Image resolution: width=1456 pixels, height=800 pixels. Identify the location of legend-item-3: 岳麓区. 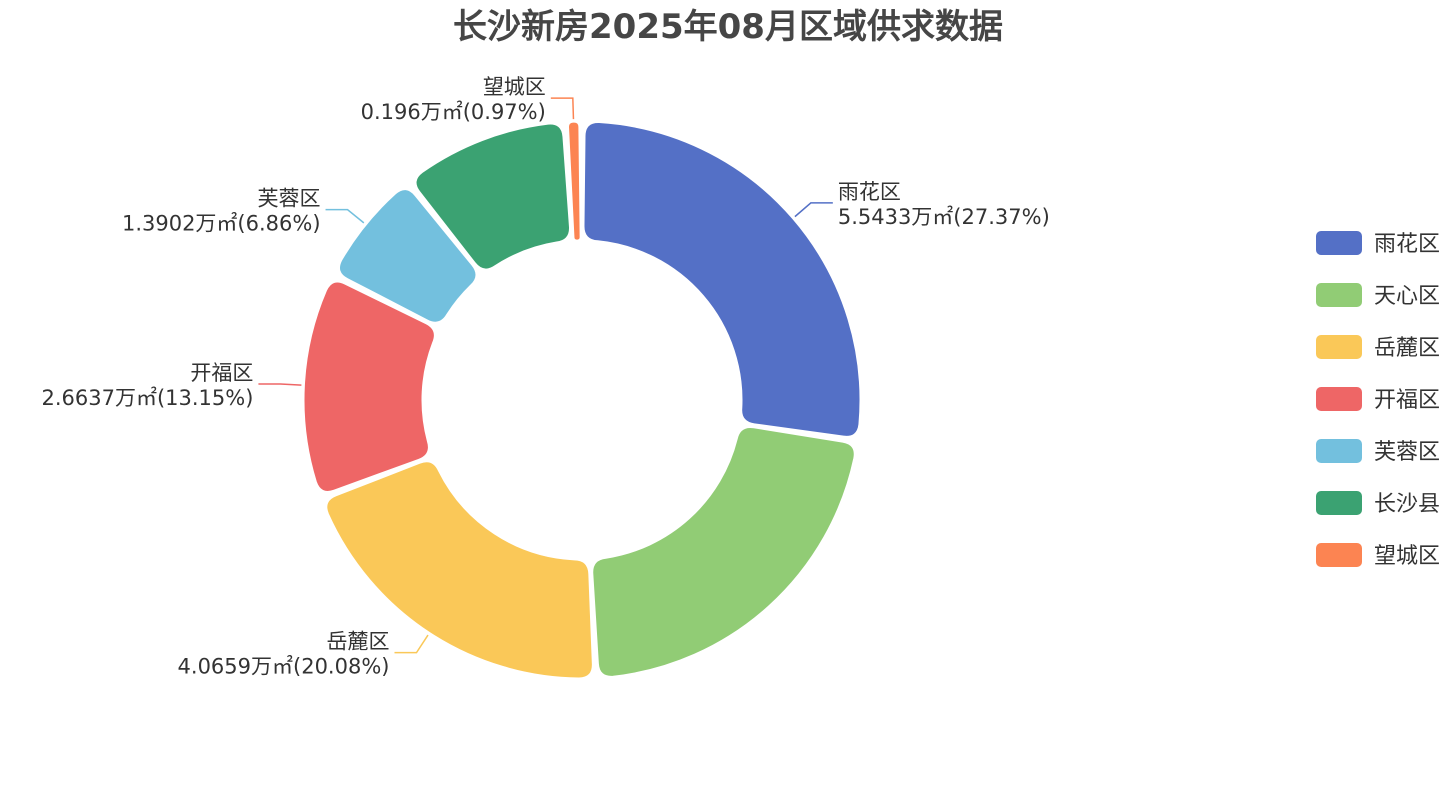
(1378, 348).